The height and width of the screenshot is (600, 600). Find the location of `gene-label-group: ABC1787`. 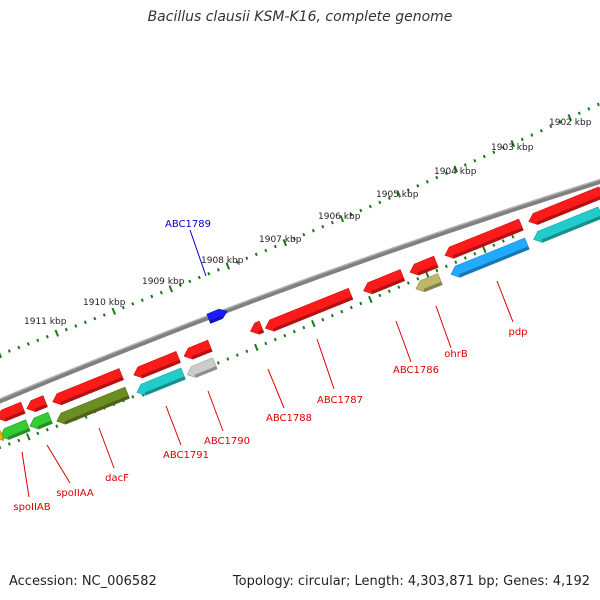

gene-label-group: ABC1787 is located at coordinates (339, 372).